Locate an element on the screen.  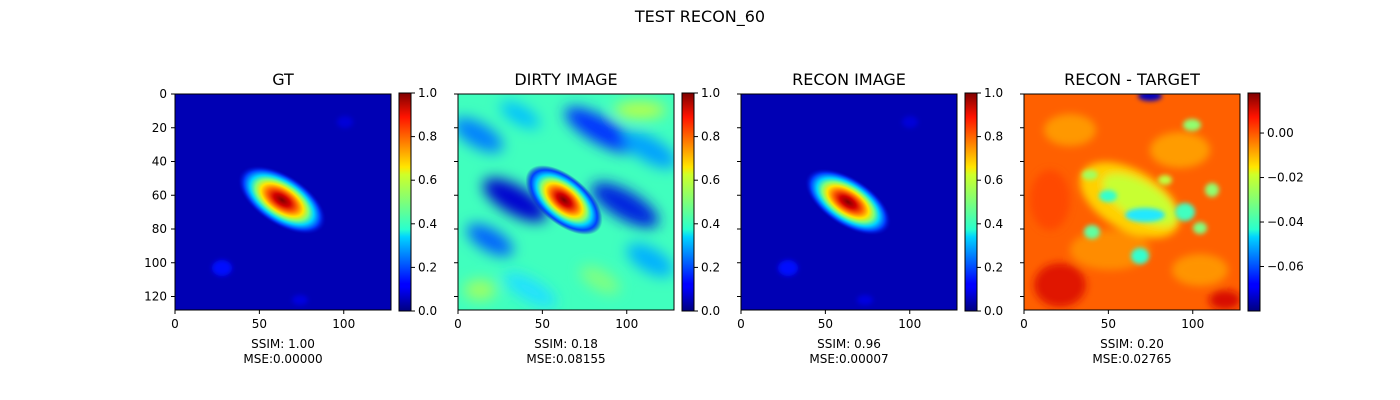
panel-title: RECON IMAGE is located at coordinates (849, 79).